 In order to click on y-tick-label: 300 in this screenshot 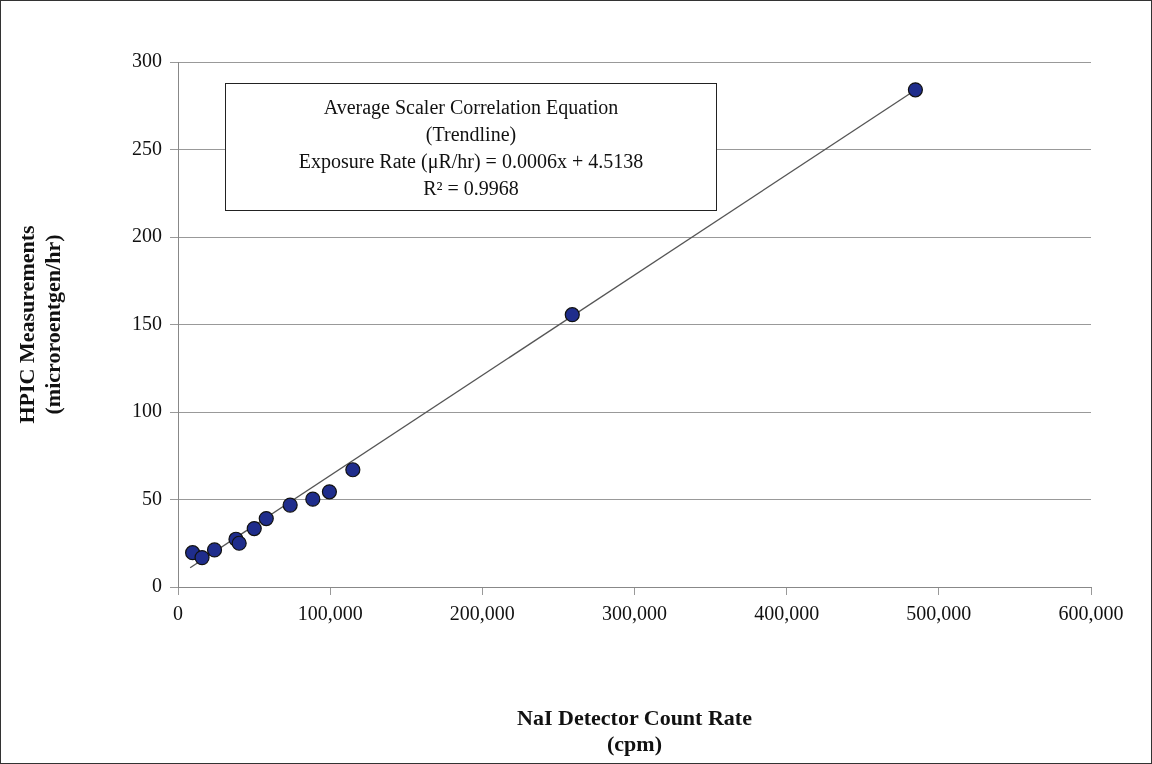, I will do `click(147, 60)`.